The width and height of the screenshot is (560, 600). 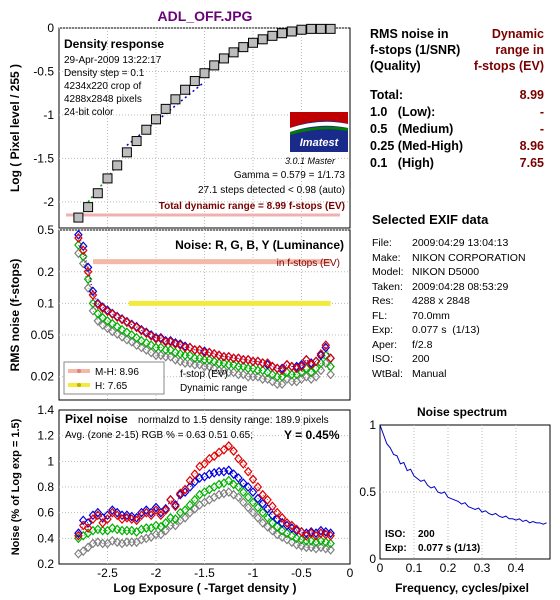 What do you see at coordinates (205, 16) in the screenshot?
I see `file-title: ADL_OFF.JPG` at bounding box center [205, 16].